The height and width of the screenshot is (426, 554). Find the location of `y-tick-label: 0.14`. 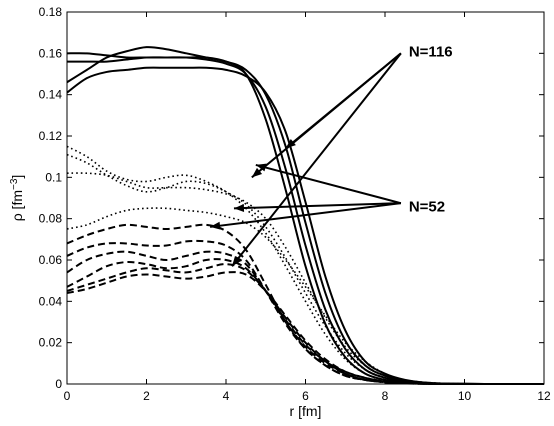

y-tick-label: 0.14 is located at coordinates (51, 95).